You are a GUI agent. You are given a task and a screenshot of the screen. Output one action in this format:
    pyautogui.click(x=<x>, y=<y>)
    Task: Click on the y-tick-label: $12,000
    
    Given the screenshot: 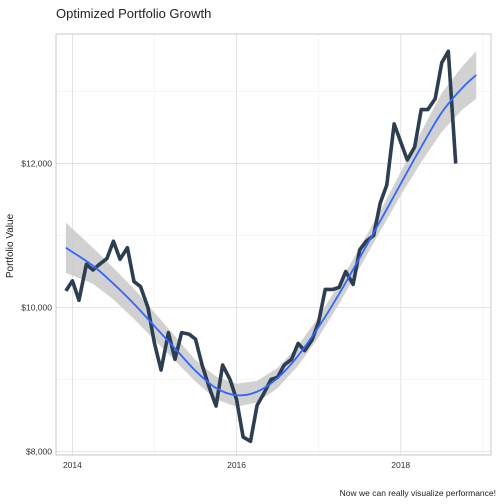 What is the action you would take?
    pyautogui.click(x=36, y=164)
    